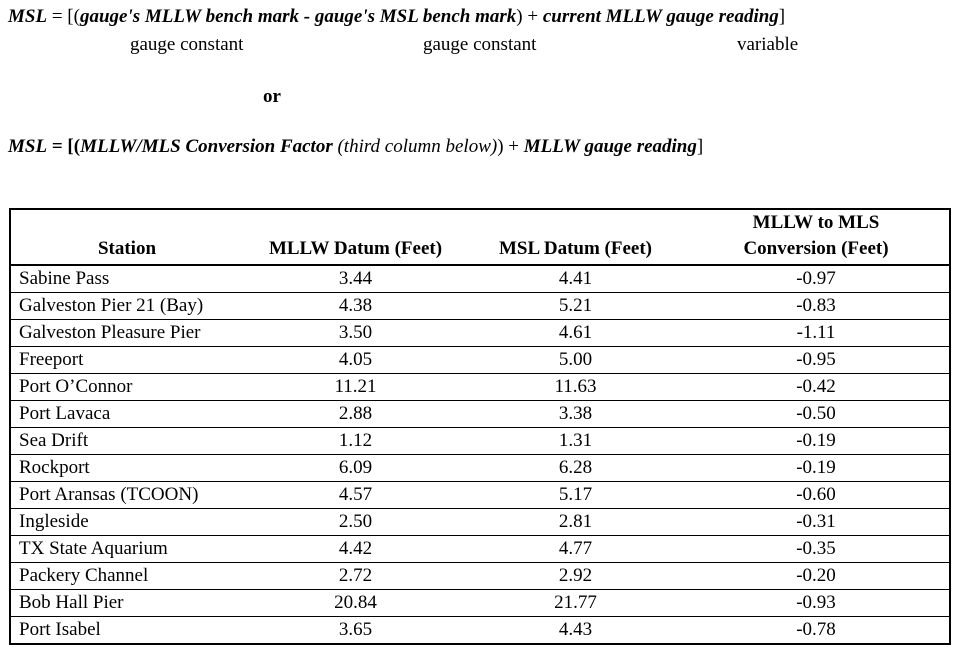 The image size is (962, 654). Describe the element at coordinates (64, 278) in the screenshot. I see `station-cell: Sabine Pass` at that location.